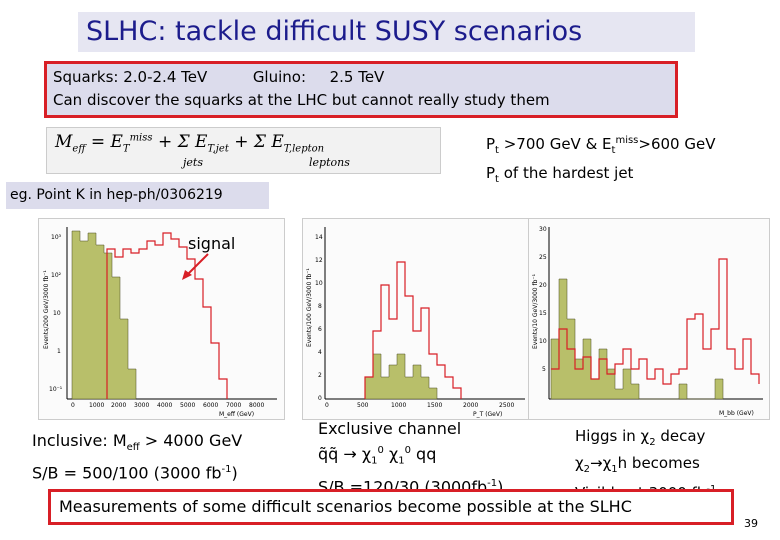 Image resolution: width=780 pixels, height=540 pixels. What do you see at coordinates (309, 307) in the screenshot?
I see `p2-ylabel: Events/100 GeV/3000 fb⁻¹` at bounding box center [309, 307].